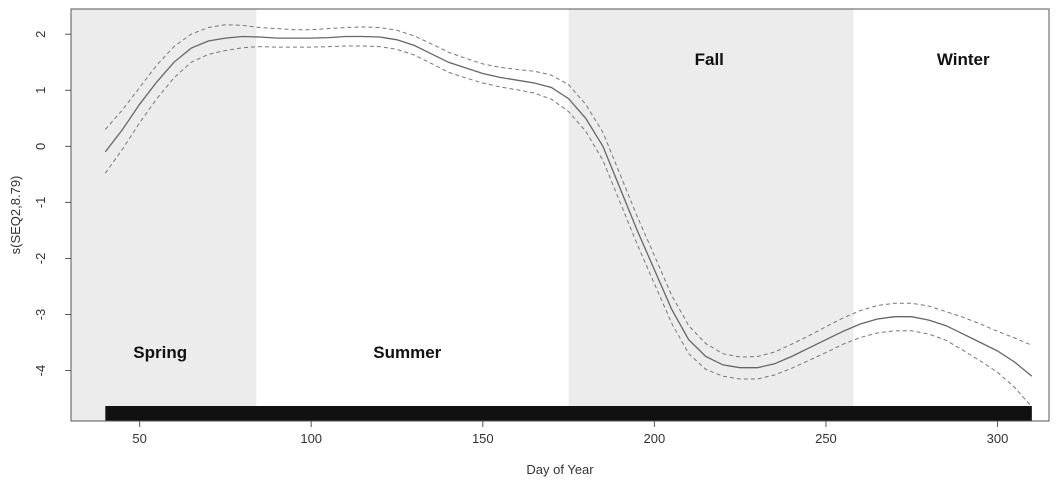  Describe the element at coordinates (40, 315) in the screenshot. I see `y-tick-label: -3` at that location.